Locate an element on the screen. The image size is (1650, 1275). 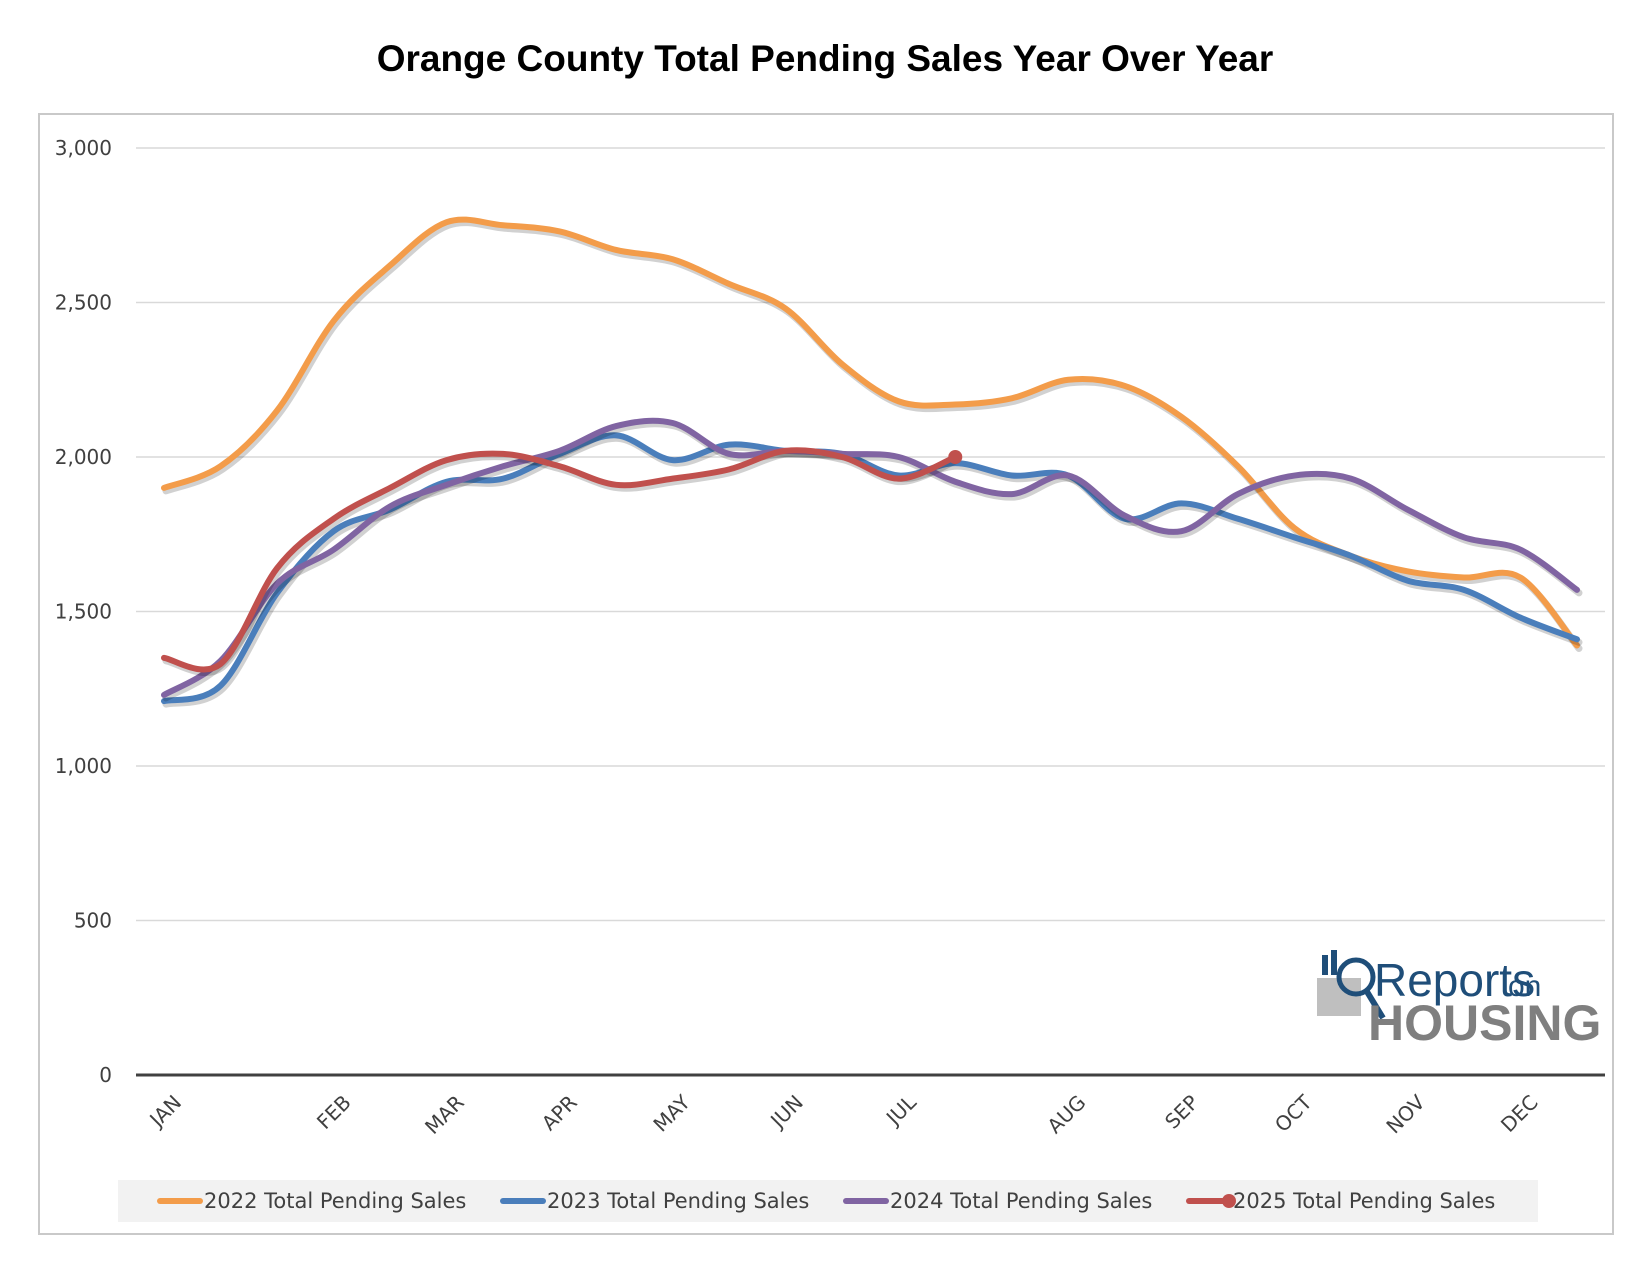
y-axis-ticks: 0 500 1,000 1,500 2,000 2,500 3,000 is located at coordinates (83, 611).